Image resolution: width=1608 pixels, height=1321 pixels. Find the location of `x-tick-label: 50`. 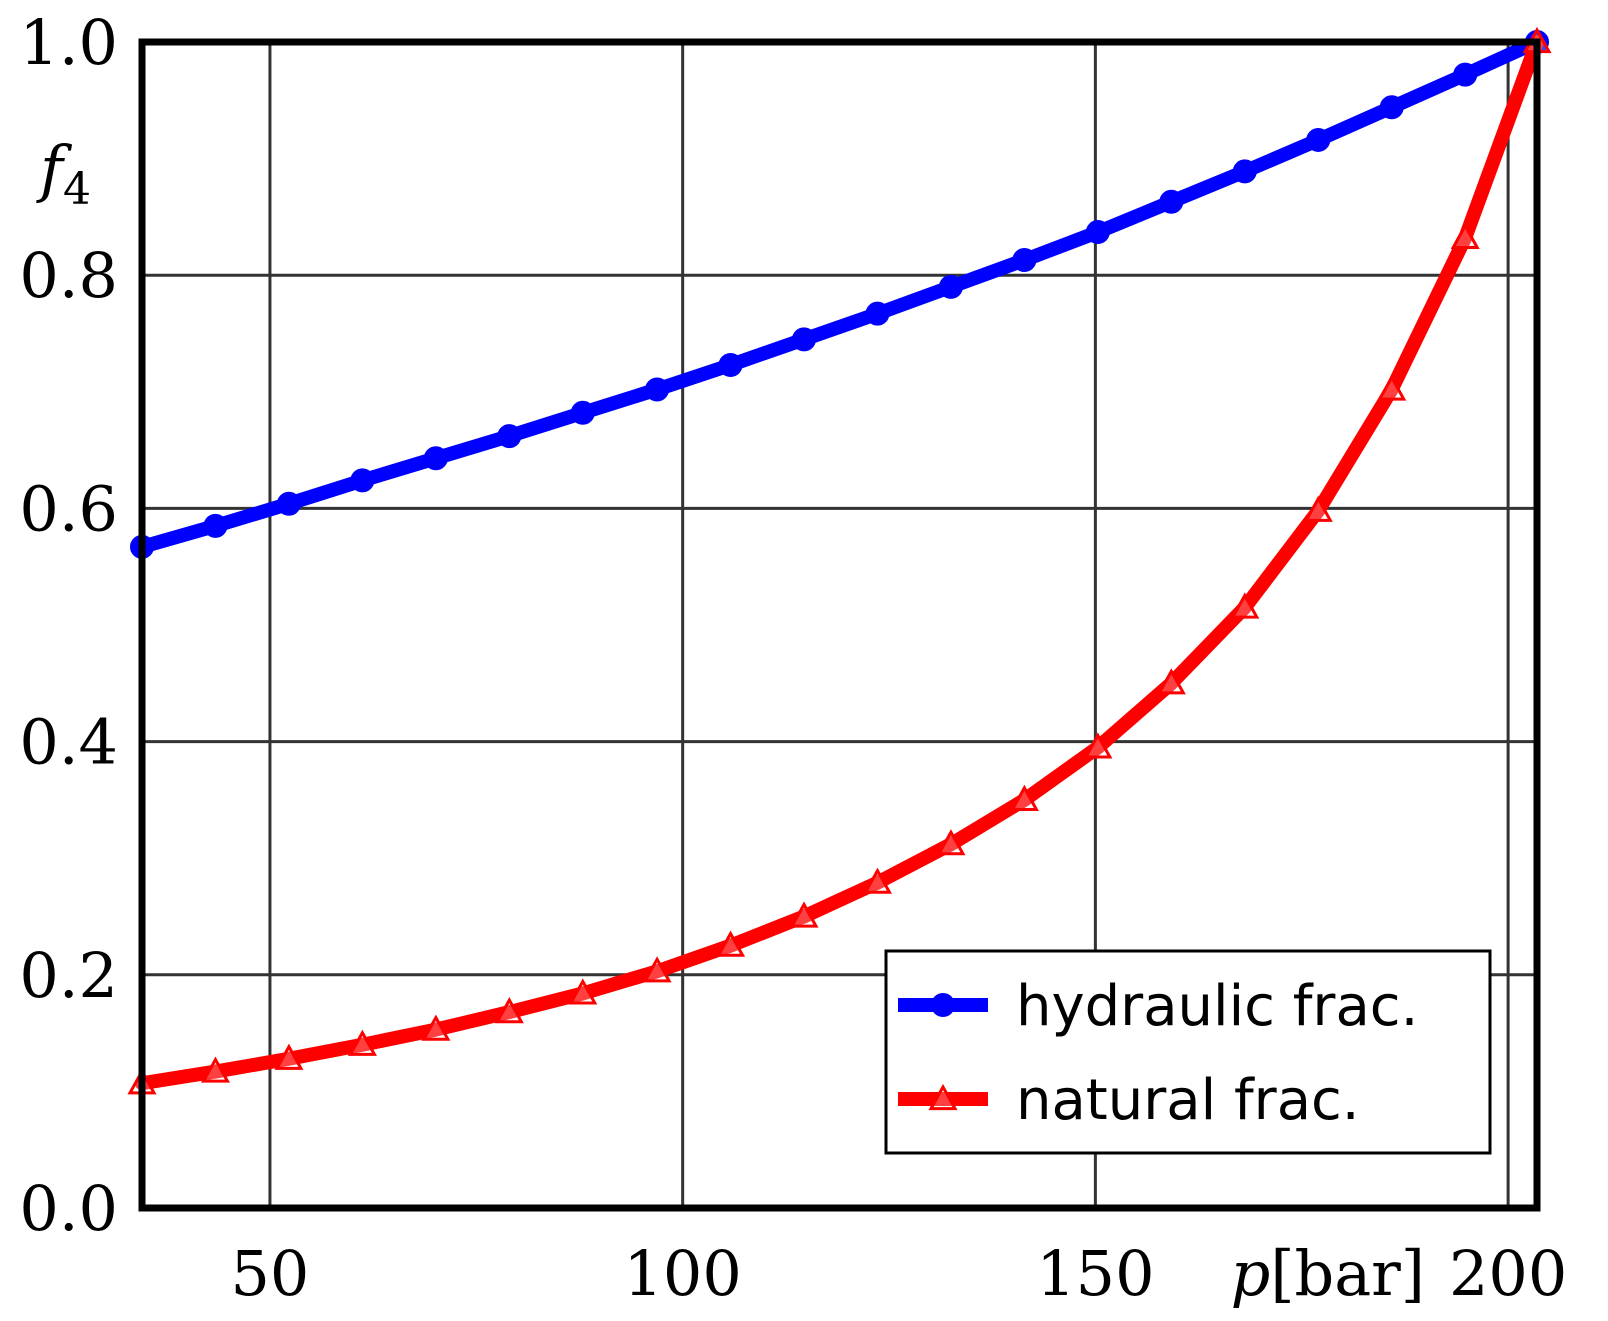

x-tick-label: 50 is located at coordinates (269, 1273).